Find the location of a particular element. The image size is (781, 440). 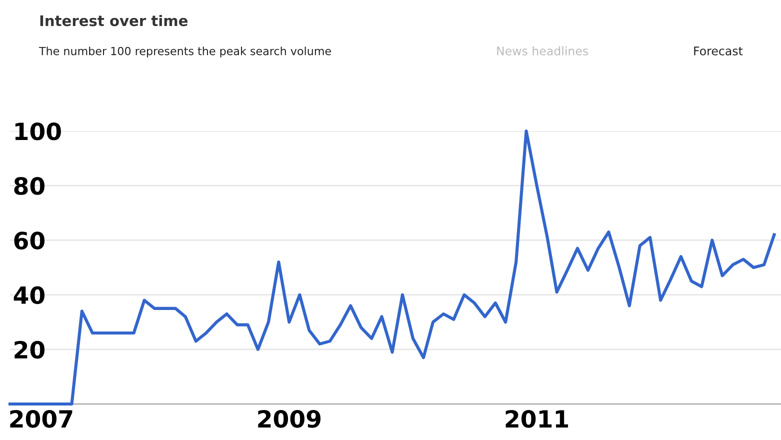

x-tick-label: 2011 is located at coordinates (537, 419).